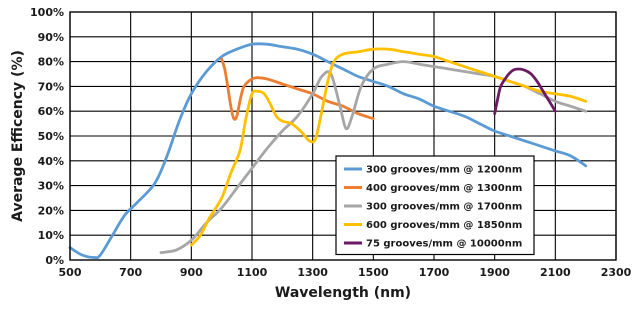 This screenshot has width=632, height=327. I want to click on y-tick-labels: 0% 10% 20% 30% 40% 50% 60% 70% 80% 90% 100%, so click(47, 136).